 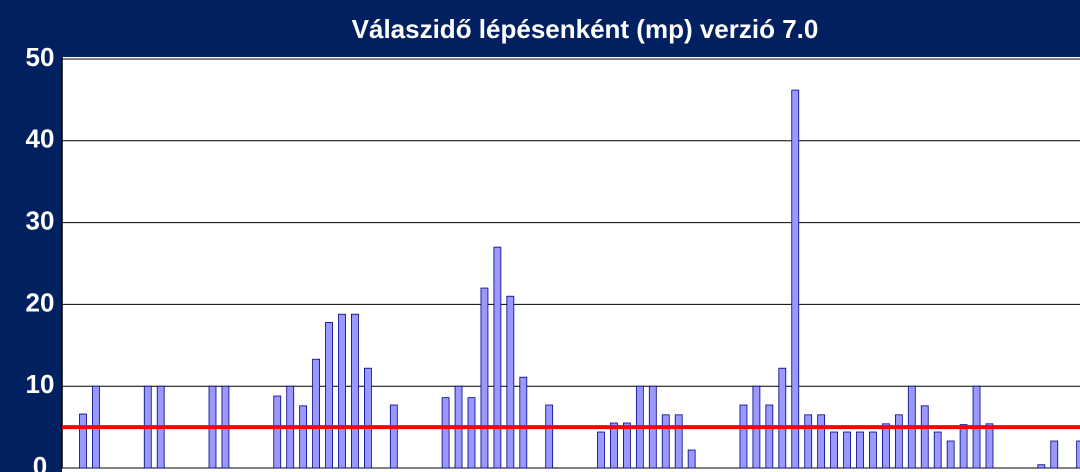 What do you see at coordinates (40, 384) in the screenshot?
I see `y-tick-label: 10` at bounding box center [40, 384].